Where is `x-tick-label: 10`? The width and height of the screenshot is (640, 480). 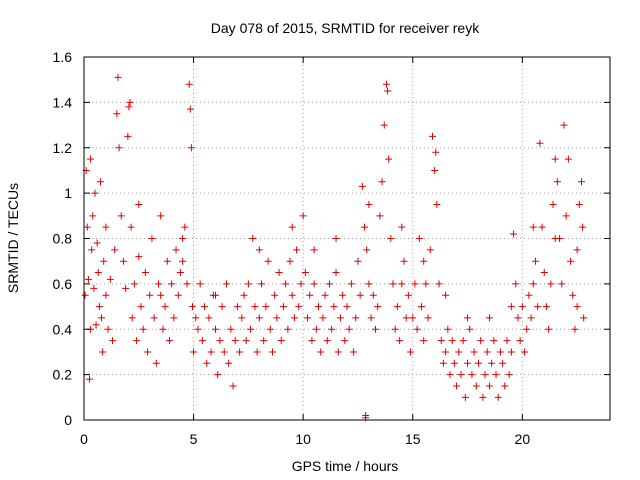 x-tick-label: 10 is located at coordinates (303, 439).